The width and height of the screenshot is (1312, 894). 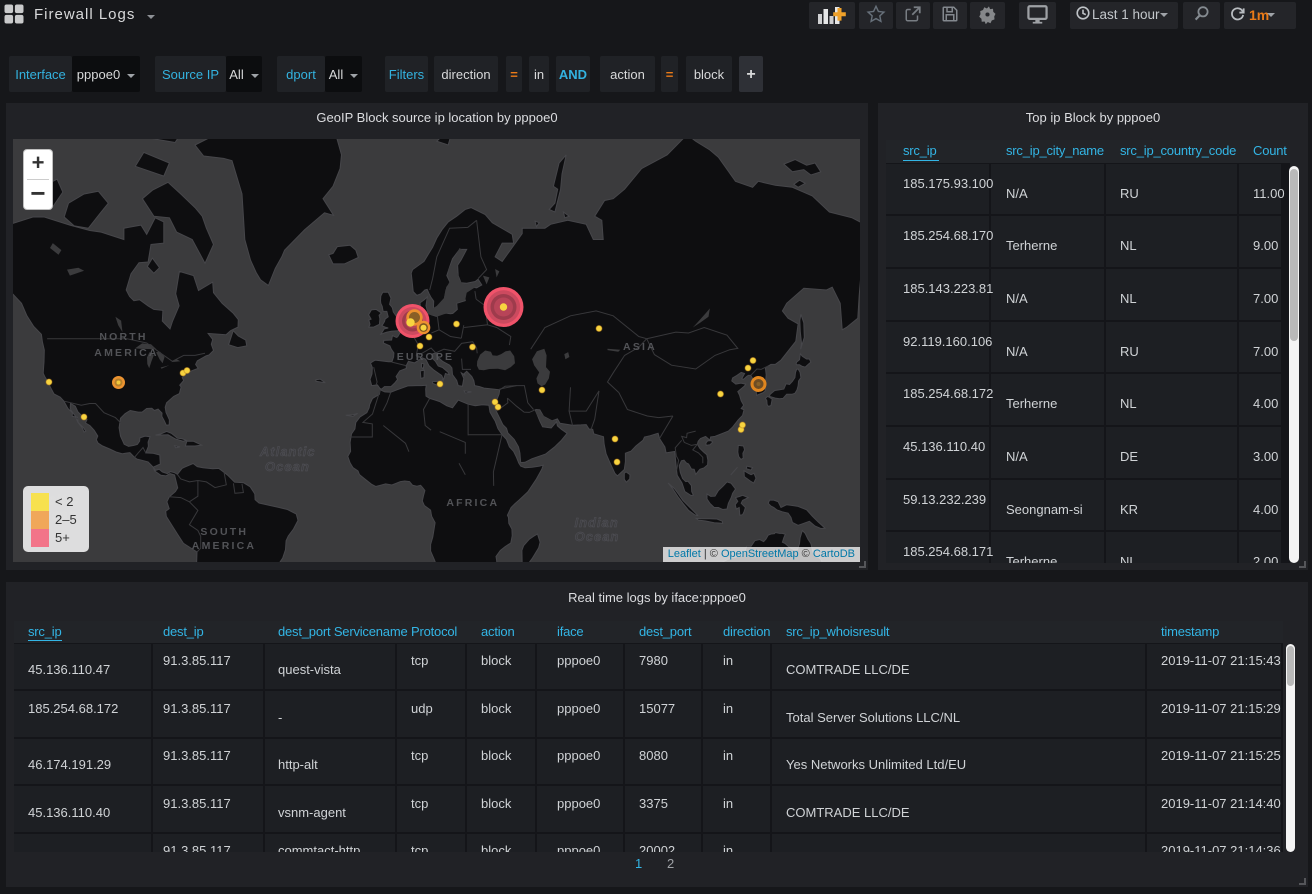 I want to click on svg-text: ASIA, so click(x=640, y=347).